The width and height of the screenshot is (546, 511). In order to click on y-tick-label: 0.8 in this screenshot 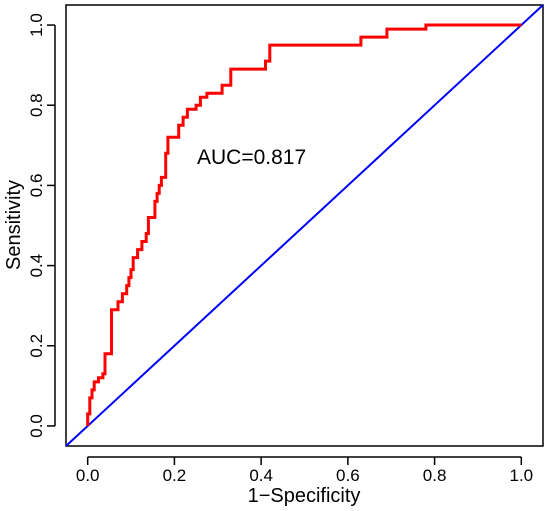, I will do `click(36, 105)`.